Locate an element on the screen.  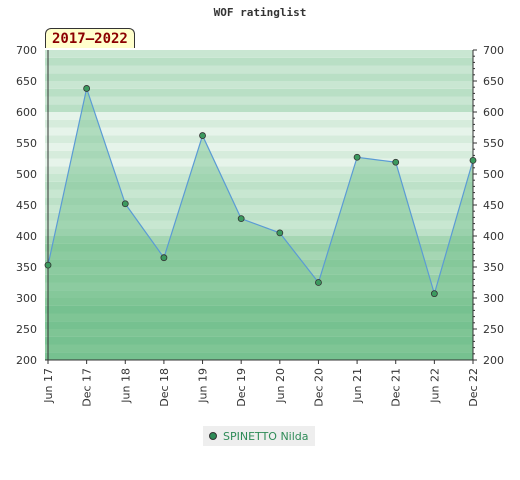
y-tick-label-right: 550 is located at coordinates (493, 143).